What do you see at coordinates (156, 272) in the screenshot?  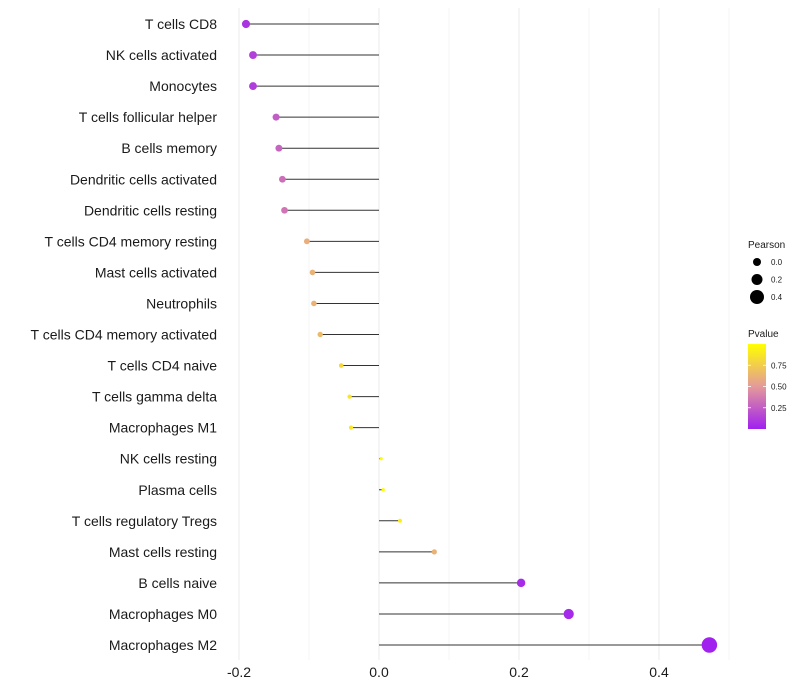 I see `y-category-label: Mast cells activated` at bounding box center [156, 272].